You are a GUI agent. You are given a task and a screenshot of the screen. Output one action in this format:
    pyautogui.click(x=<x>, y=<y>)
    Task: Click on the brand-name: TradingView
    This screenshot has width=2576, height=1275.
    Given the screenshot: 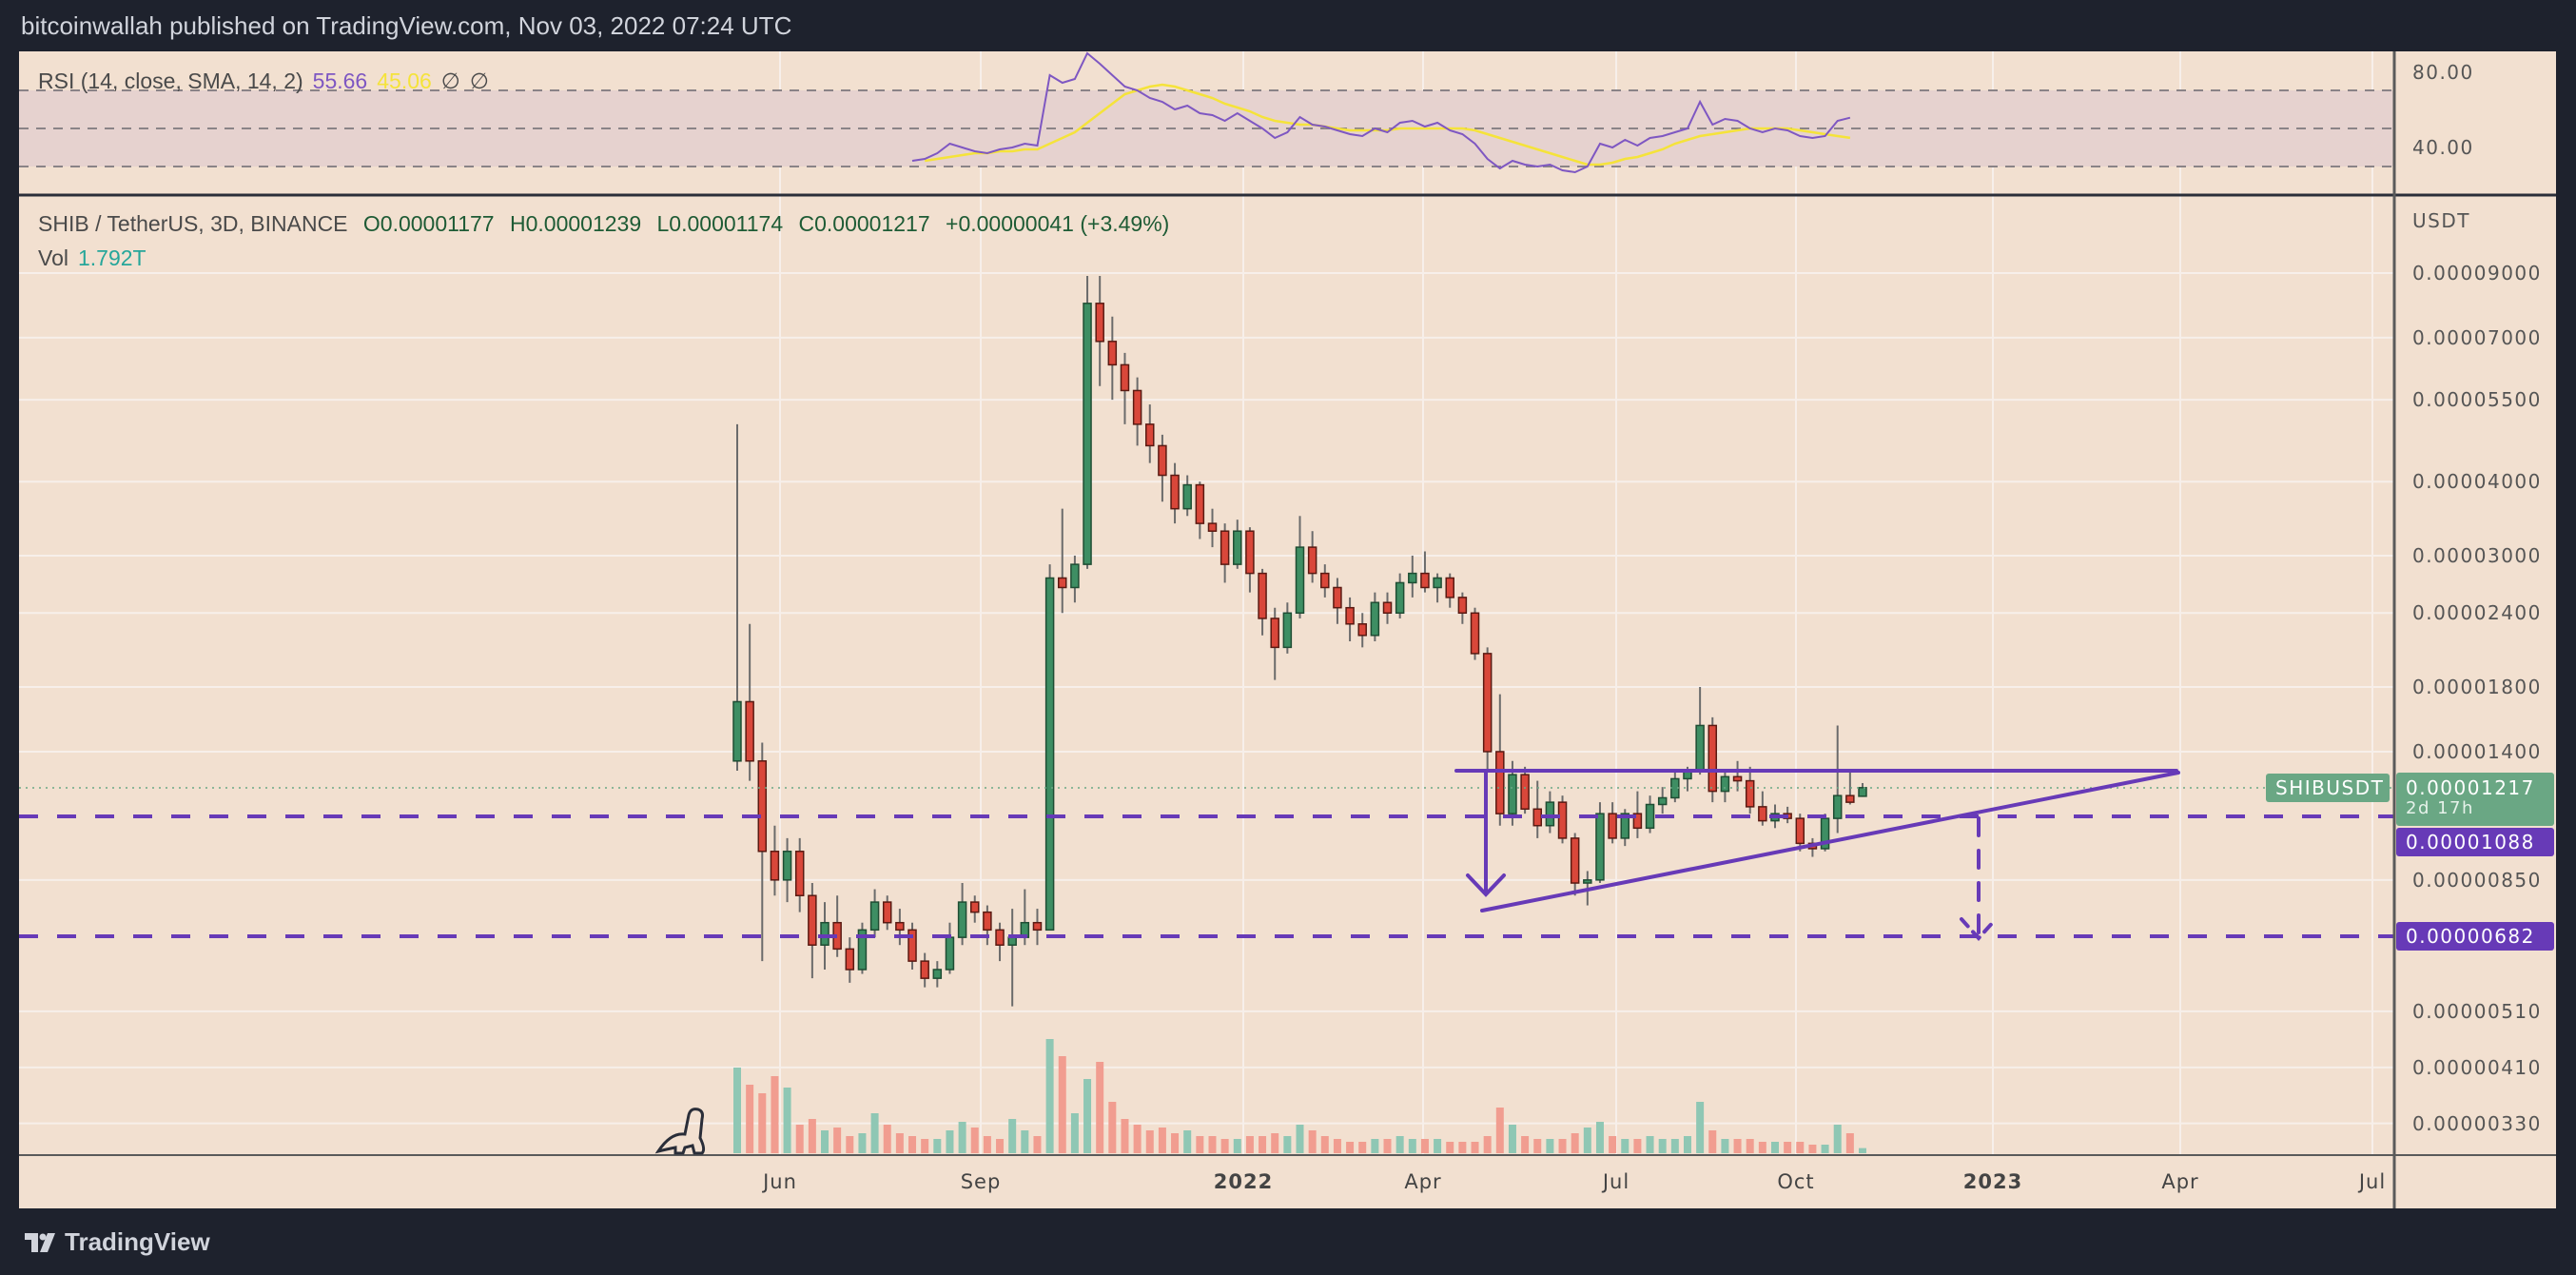 What is the action you would take?
    pyautogui.click(x=138, y=1241)
    